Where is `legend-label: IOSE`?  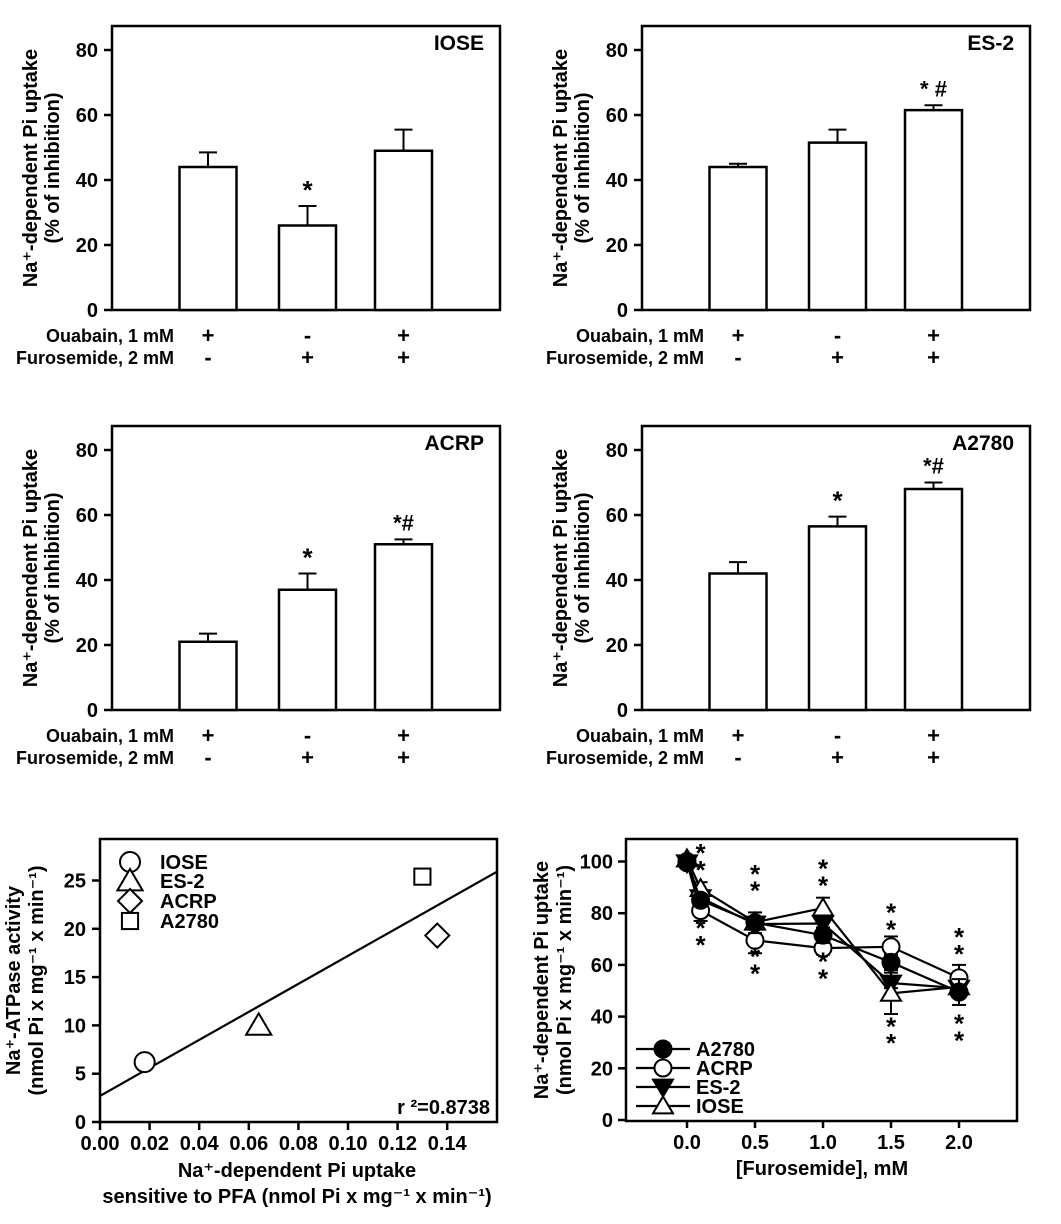 legend-label: IOSE is located at coordinates (184, 863).